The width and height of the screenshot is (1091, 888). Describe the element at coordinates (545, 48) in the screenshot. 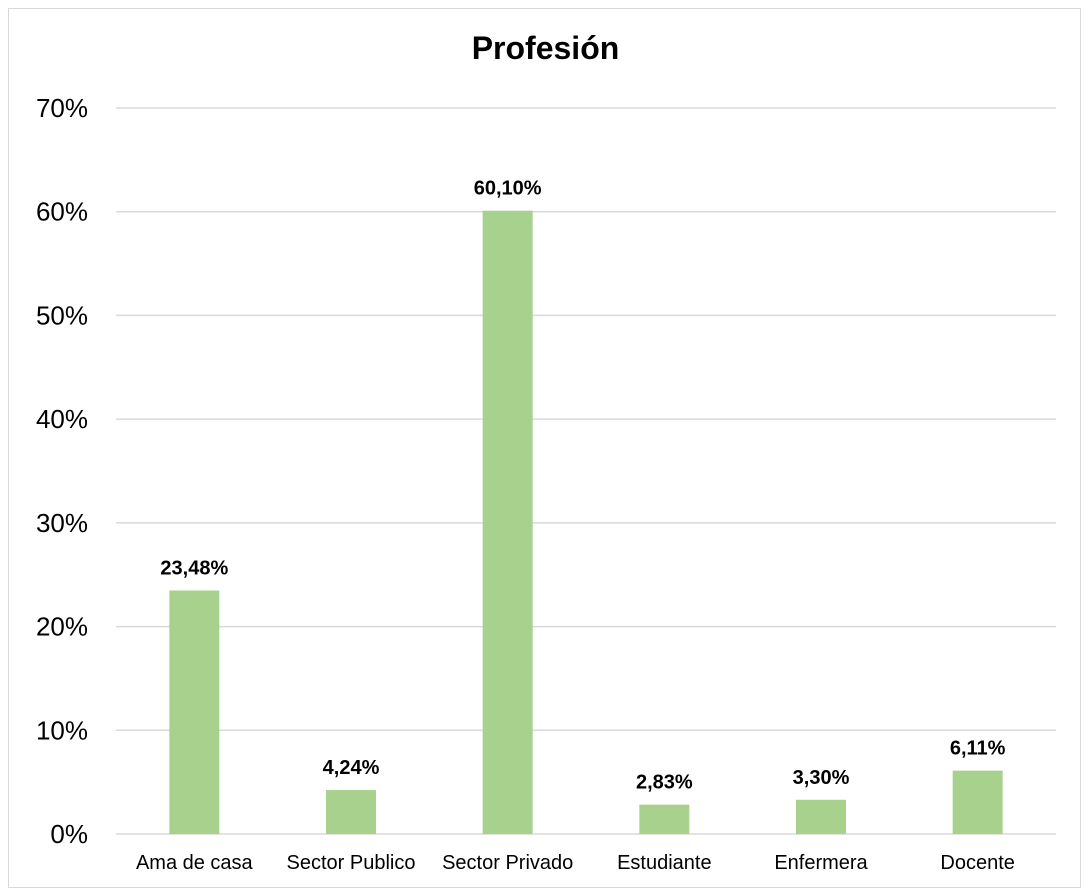

I see `chart-title: Profesión` at that location.